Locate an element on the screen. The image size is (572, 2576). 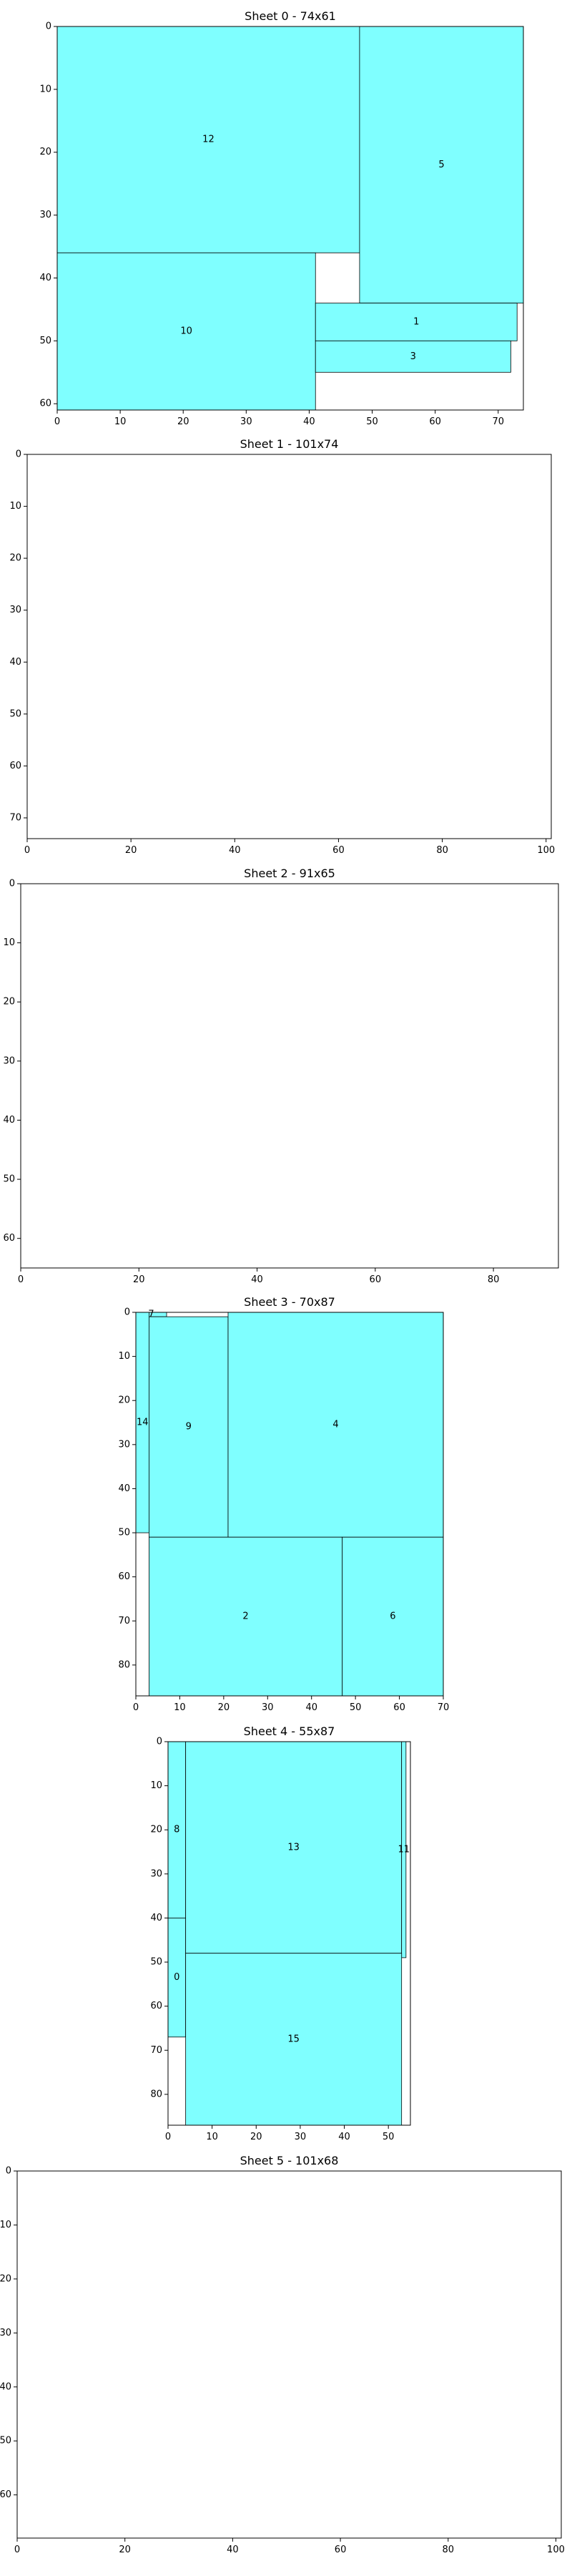
piece-label: 9 is located at coordinates (189, 1427).